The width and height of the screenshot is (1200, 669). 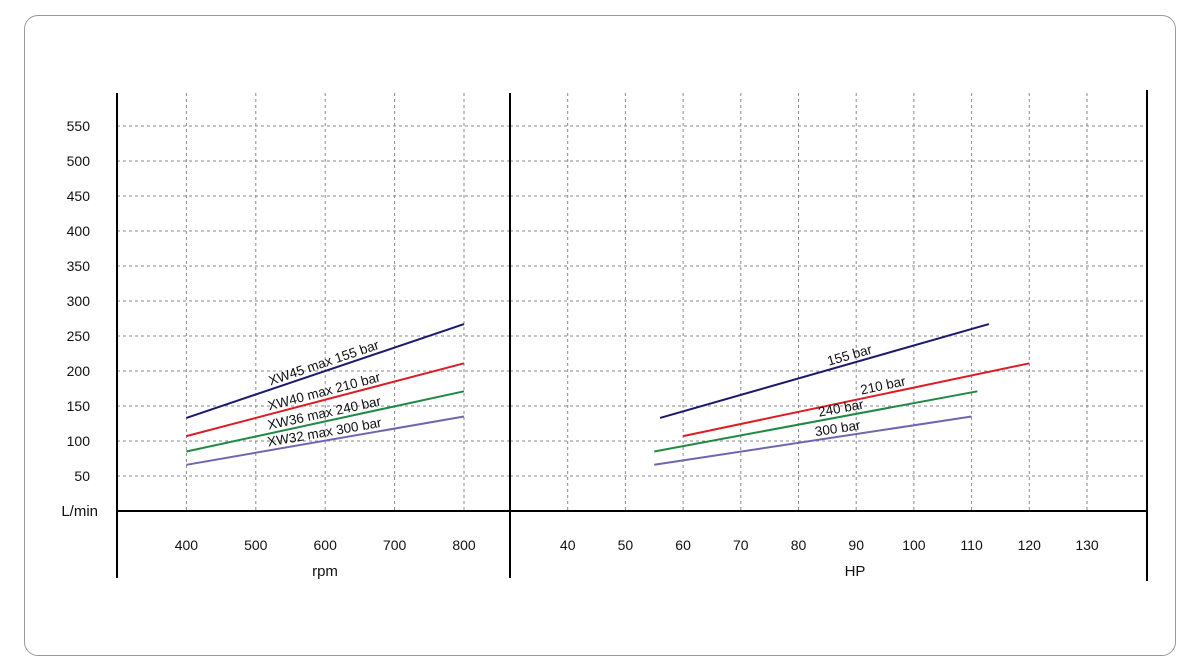 I want to click on x-axis-title: HP, so click(x=855, y=571).